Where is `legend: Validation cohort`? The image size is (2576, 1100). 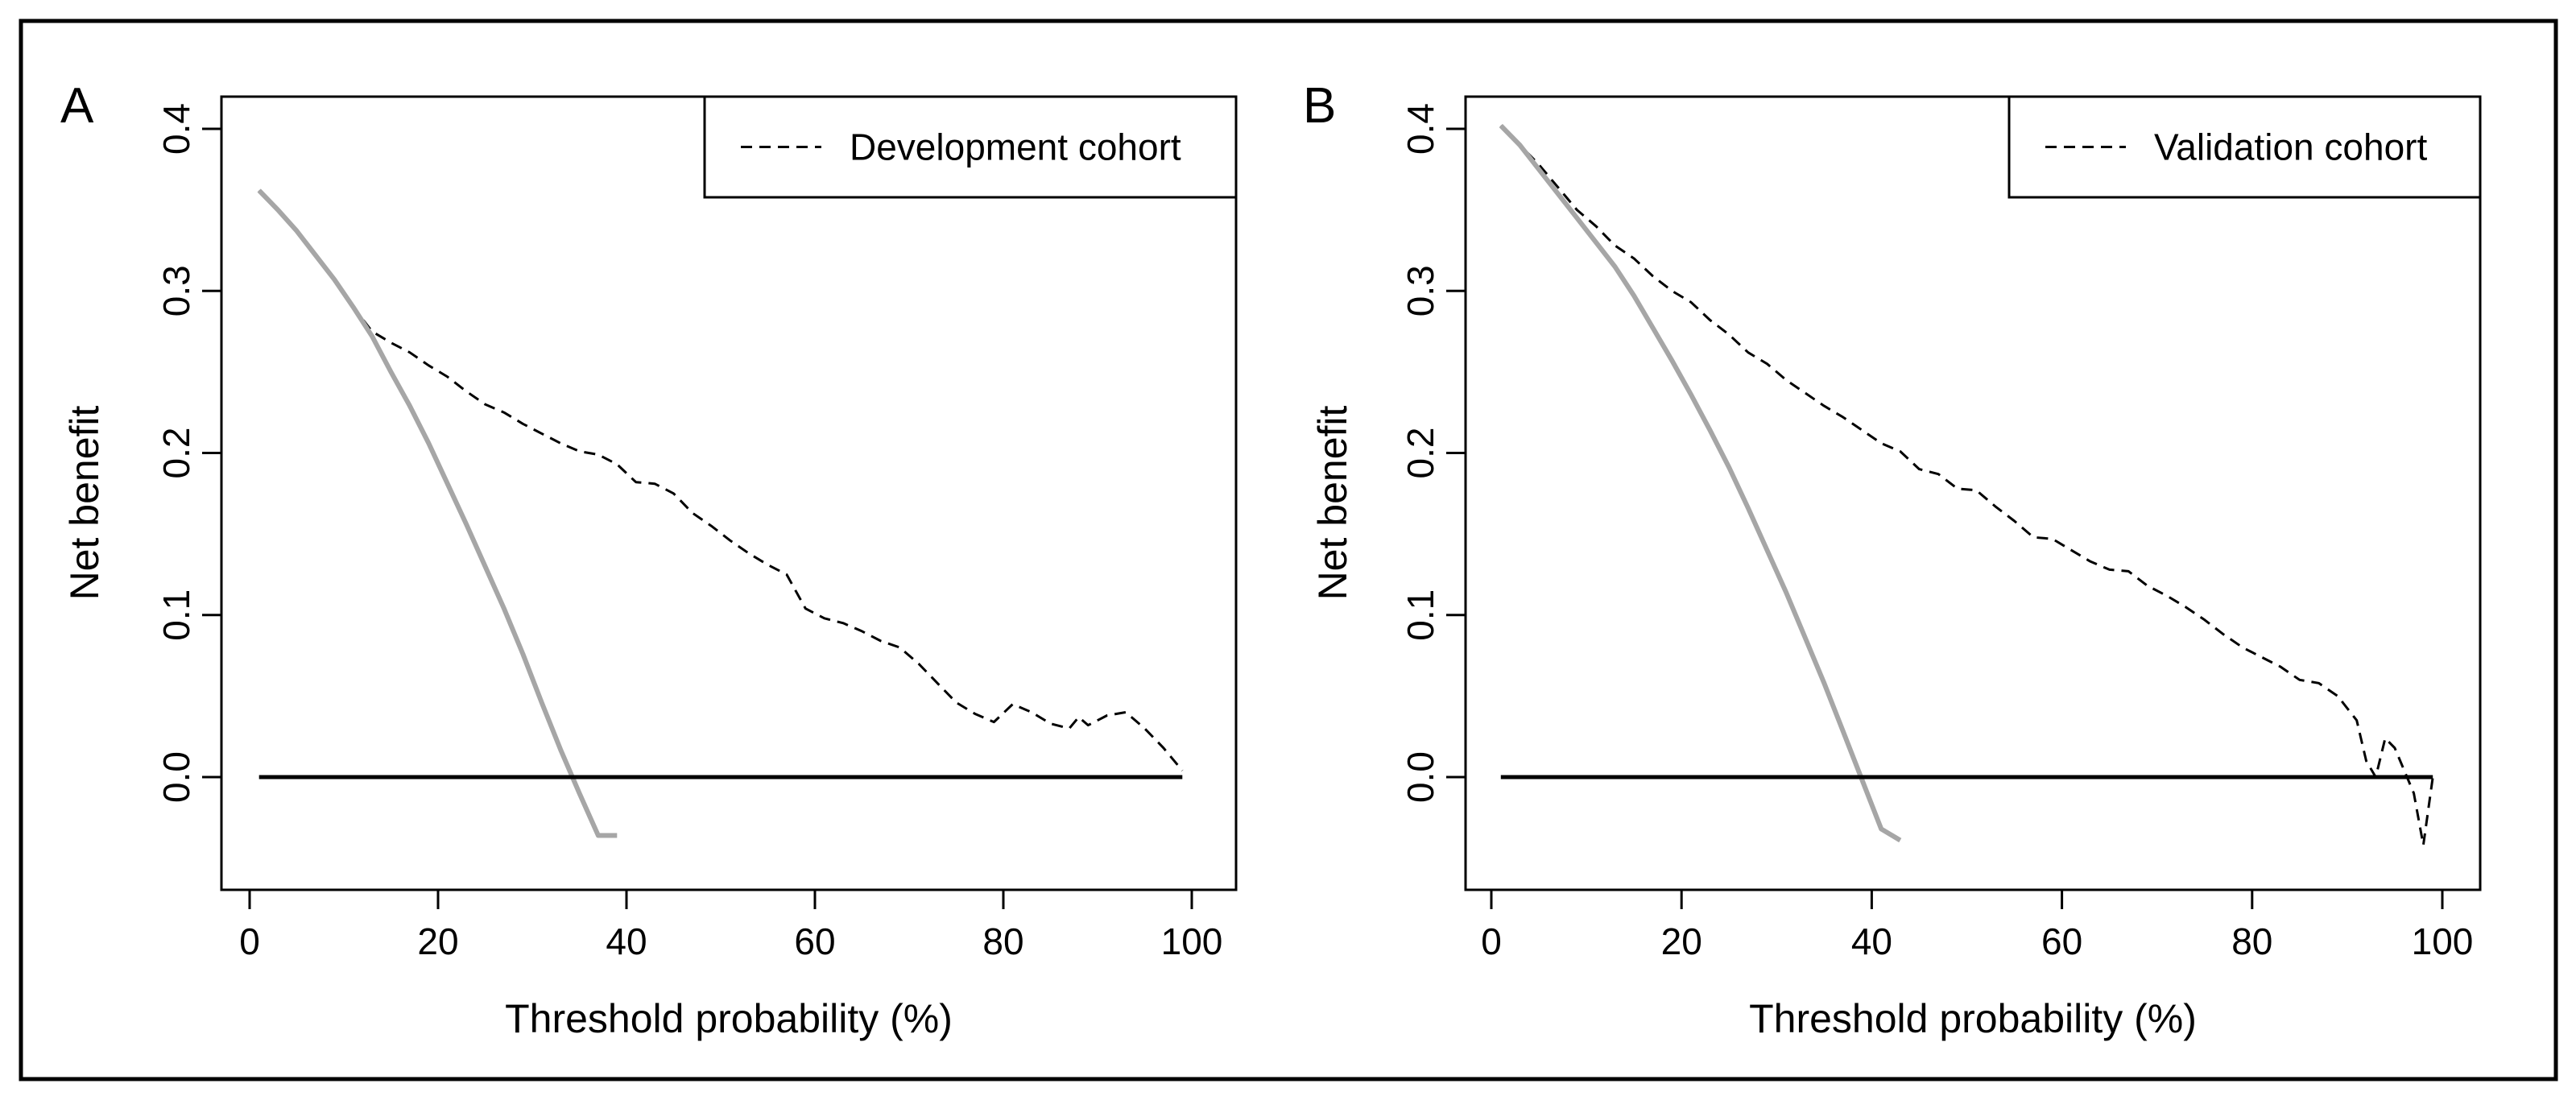
legend: Validation cohort is located at coordinates (2244, 147).